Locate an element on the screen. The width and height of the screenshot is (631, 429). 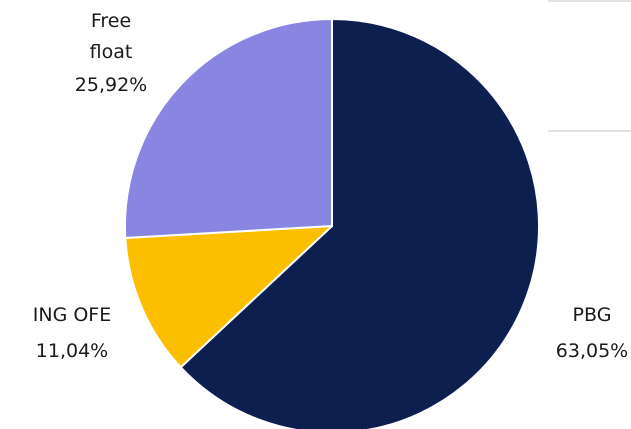
slice-label-pbg: PBG 63,05% is located at coordinates (592, 333).